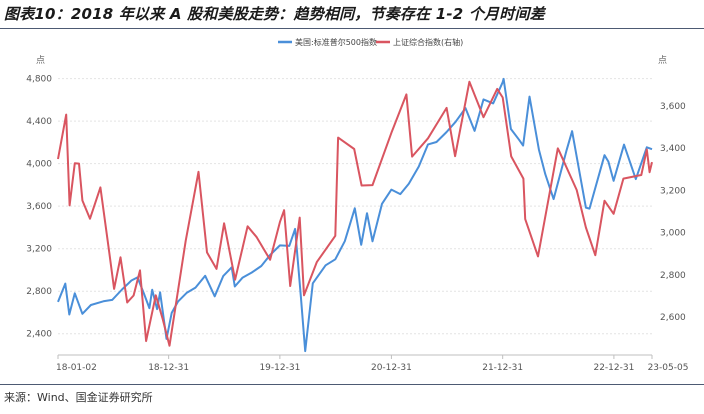 This screenshot has height=414, width=704. I want to click on left-tick-label: 4,000, so click(39, 165).